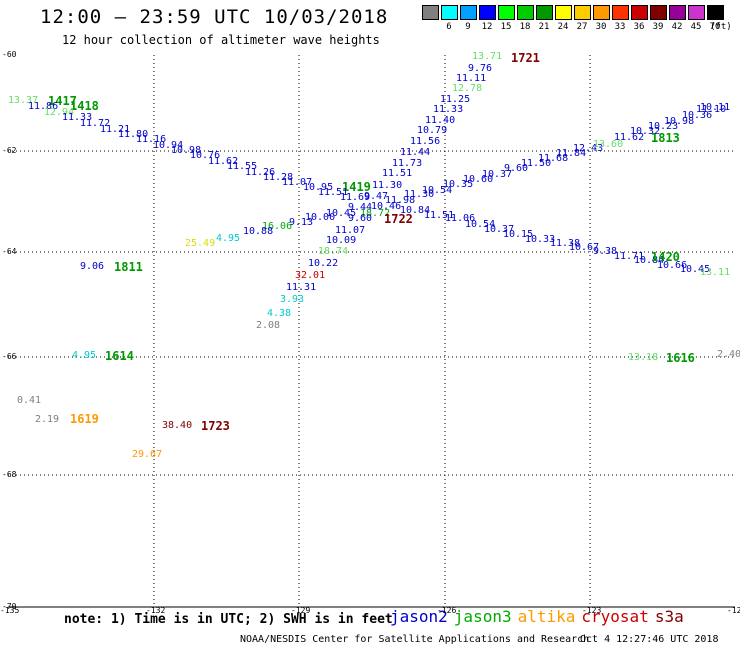  I want to click on wave-height-value: 16.06, so click(277, 226).